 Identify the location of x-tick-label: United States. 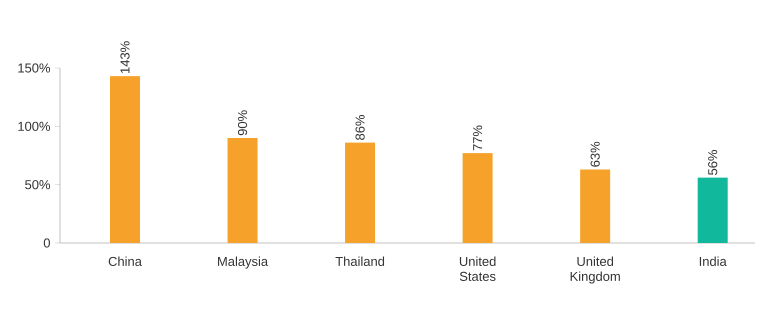
(478, 268).